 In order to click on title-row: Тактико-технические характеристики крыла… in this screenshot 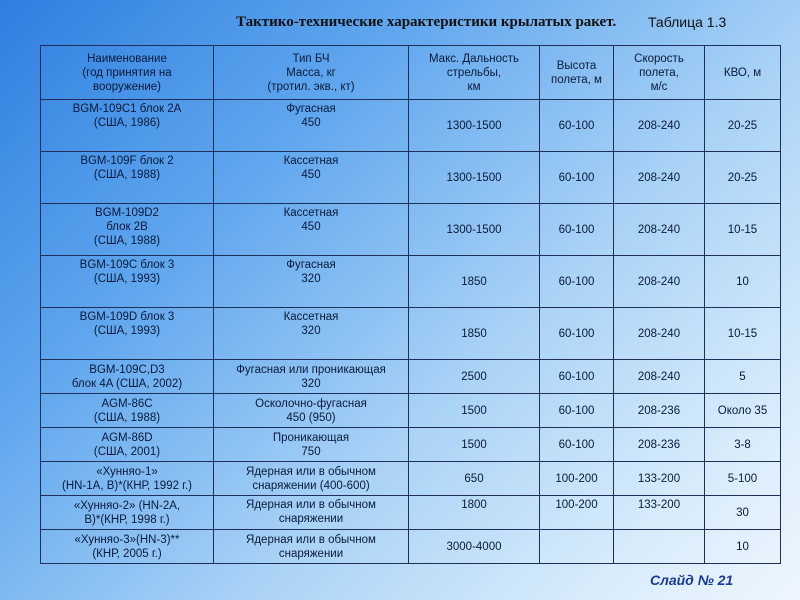, I will do `click(400, 25)`.